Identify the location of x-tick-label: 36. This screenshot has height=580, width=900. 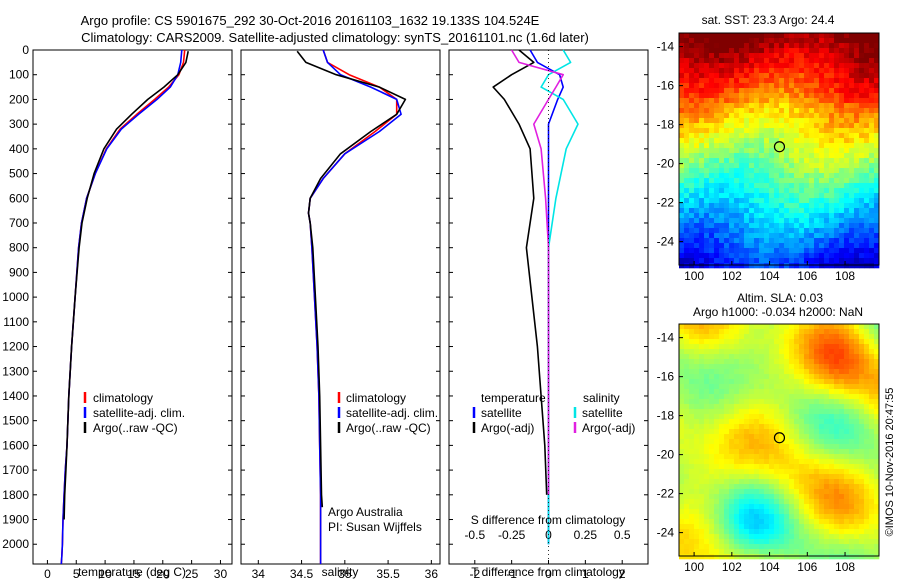
(432, 573).